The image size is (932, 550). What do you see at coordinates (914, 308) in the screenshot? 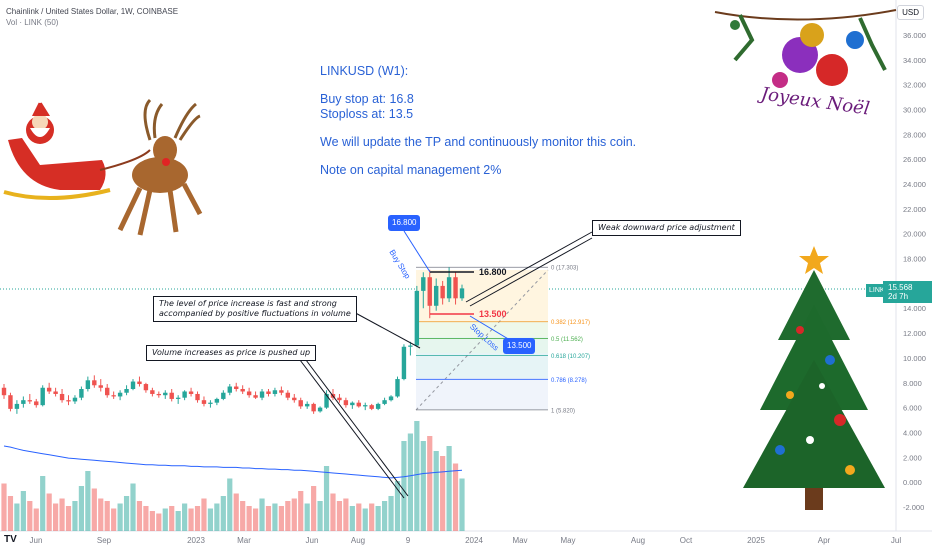
I see `price-tick-label: 14.000` at bounding box center [914, 308].